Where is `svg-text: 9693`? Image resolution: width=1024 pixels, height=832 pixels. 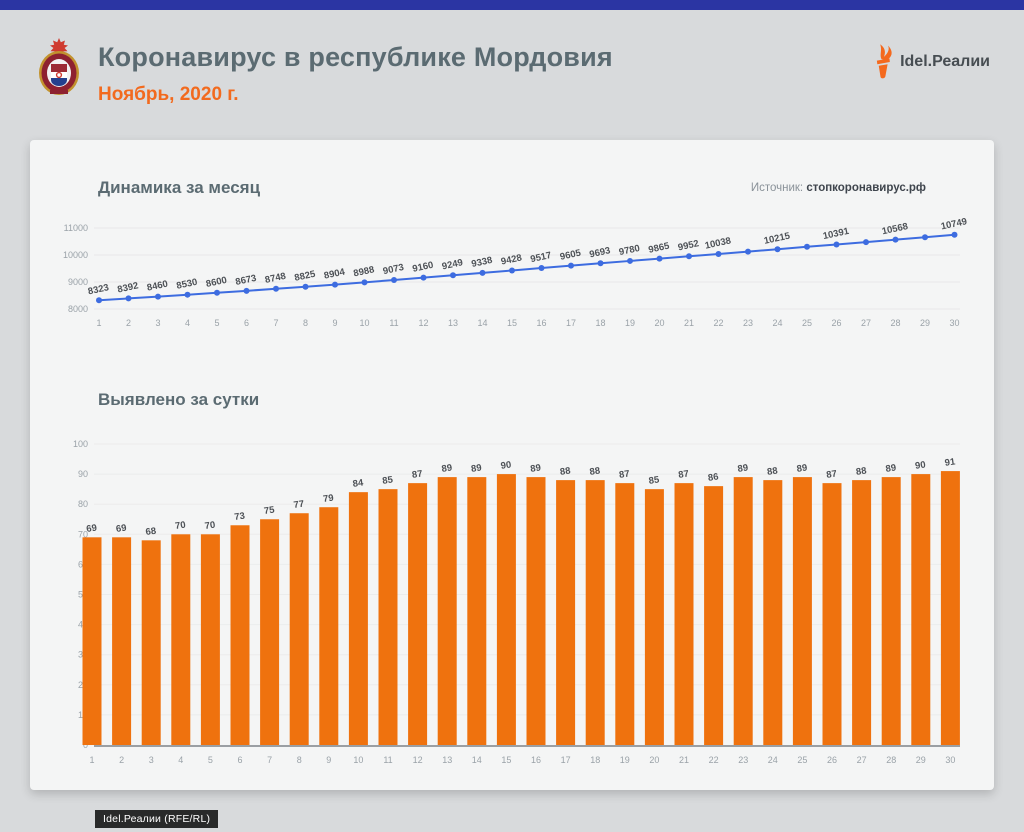
svg-text: 9693 is located at coordinates (599, 252).